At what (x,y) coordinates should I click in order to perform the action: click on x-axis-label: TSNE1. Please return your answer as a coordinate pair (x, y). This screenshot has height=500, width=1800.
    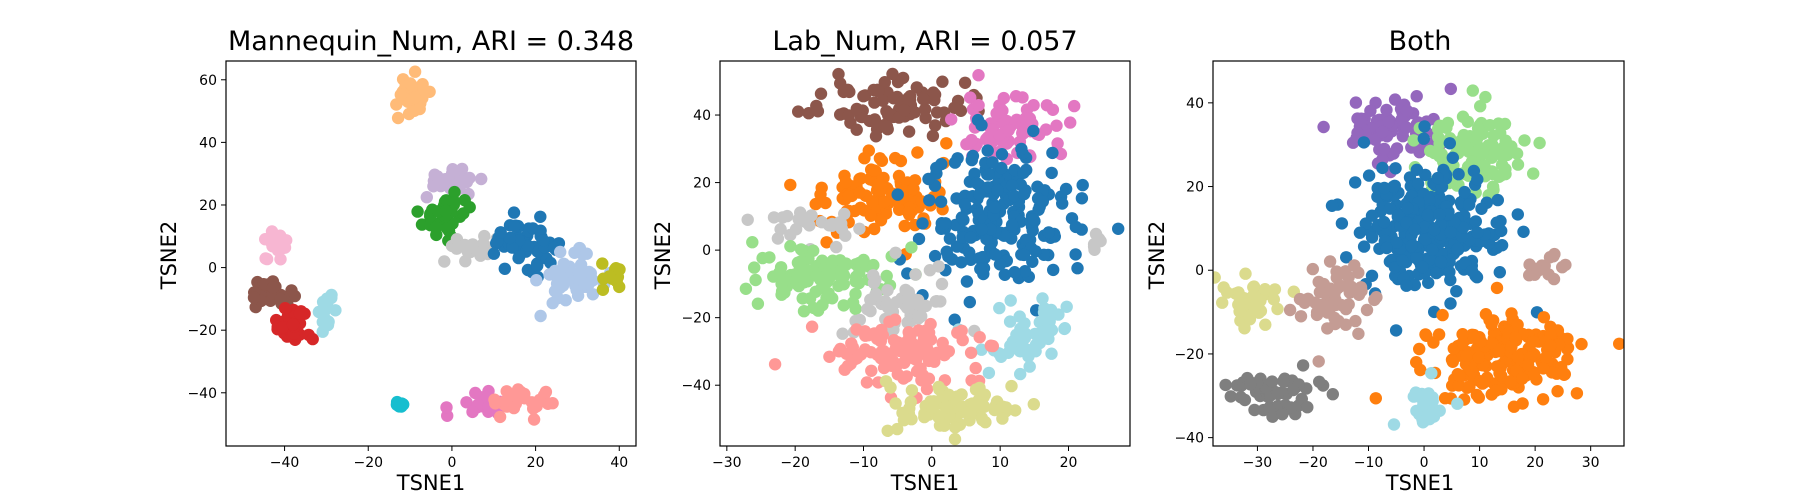
    Looking at the image, I should click on (431, 483).